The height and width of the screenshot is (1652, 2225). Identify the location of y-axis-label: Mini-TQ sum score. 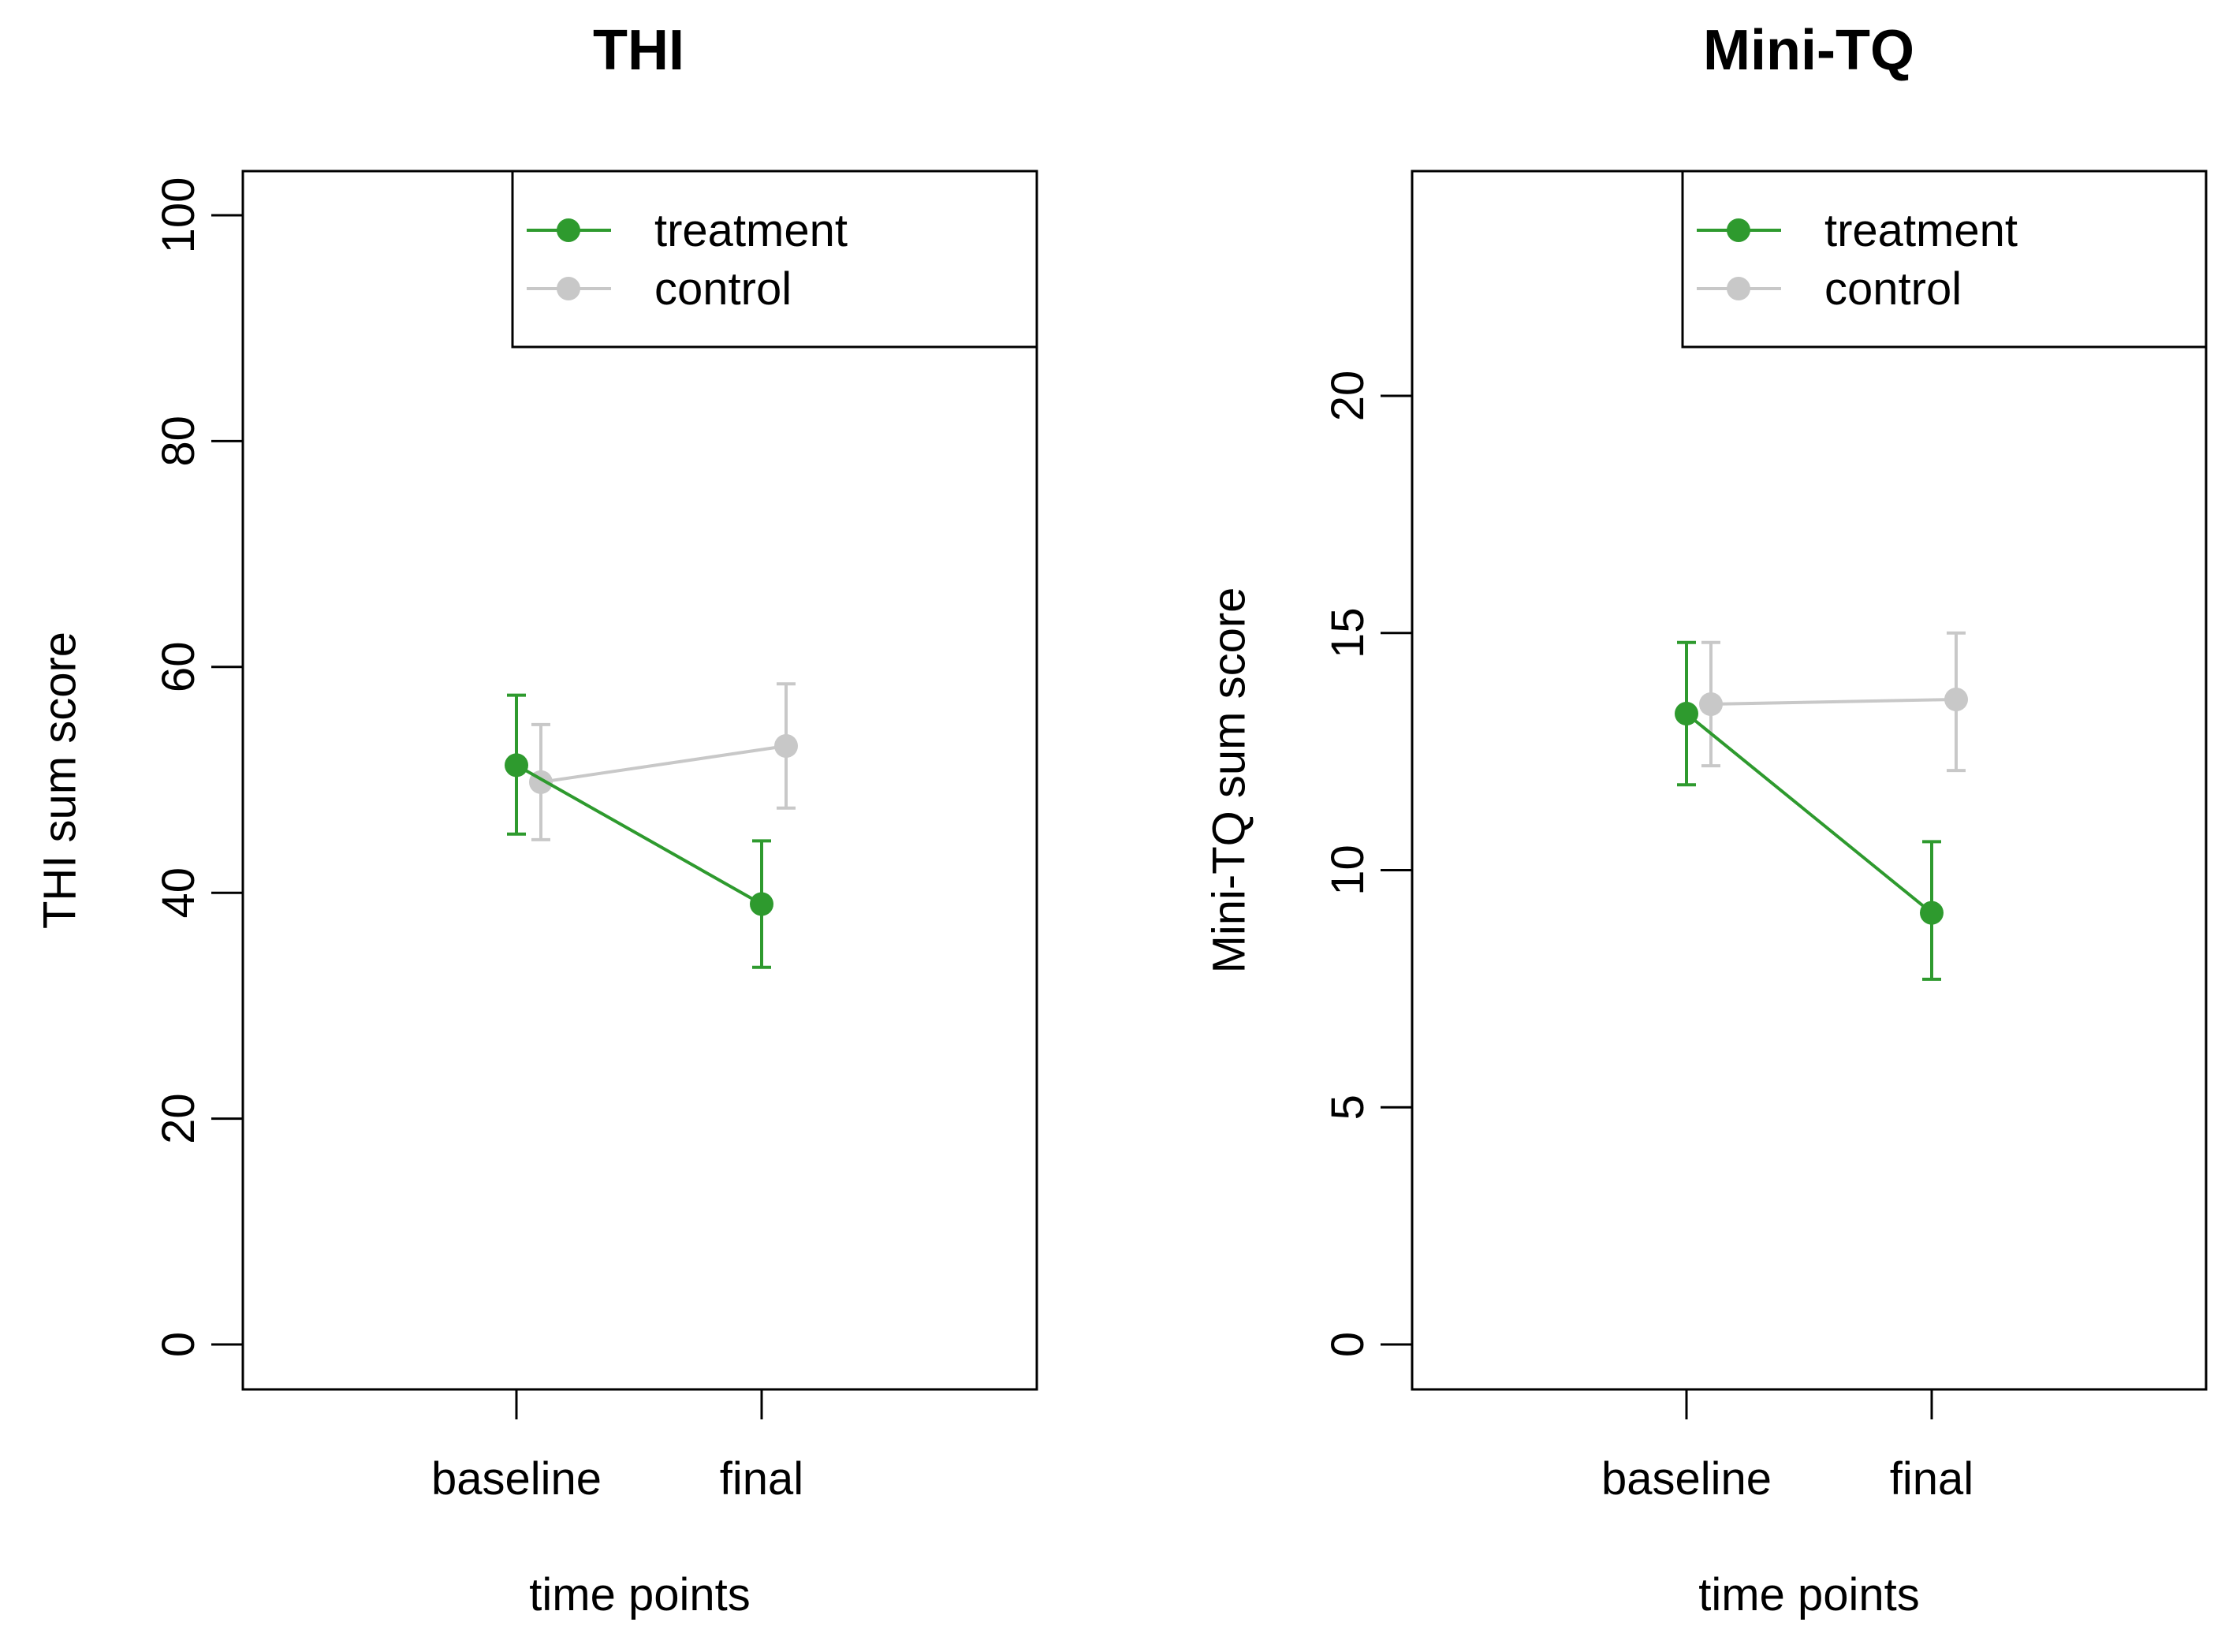
(1228, 780).